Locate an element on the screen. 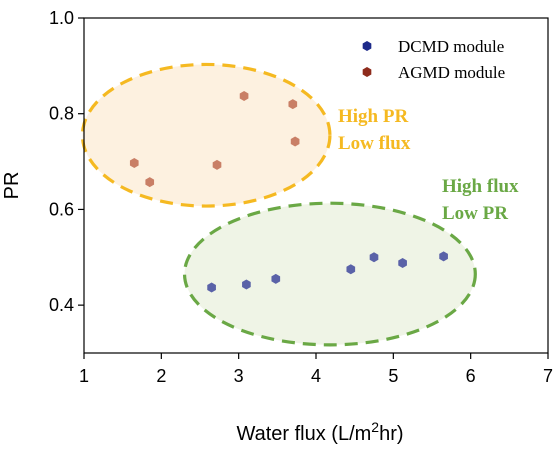 The width and height of the screenshot is (560, 451). y-tick-label: 0.8 is located at coordinates (61, 114).